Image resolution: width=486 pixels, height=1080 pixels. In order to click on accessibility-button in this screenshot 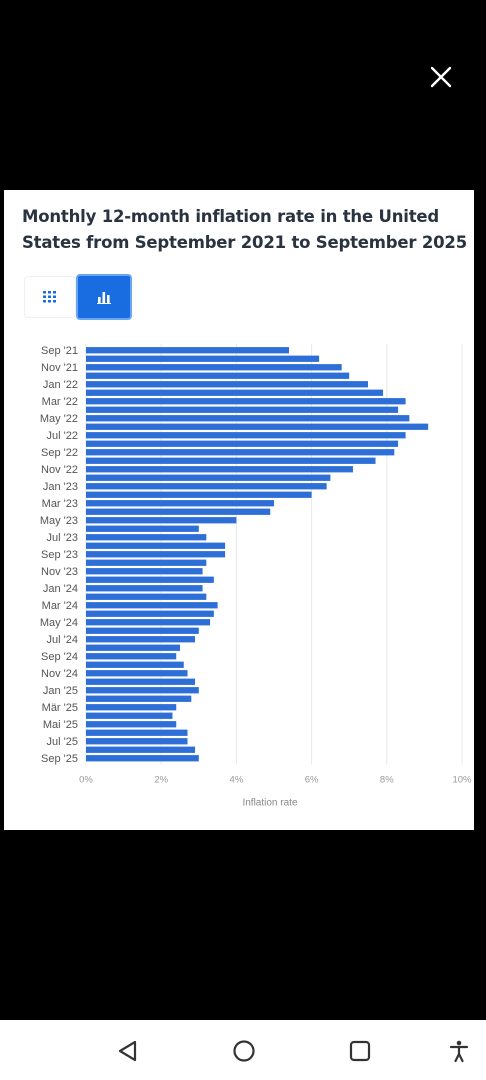, I will do `click(459, 1051)`.